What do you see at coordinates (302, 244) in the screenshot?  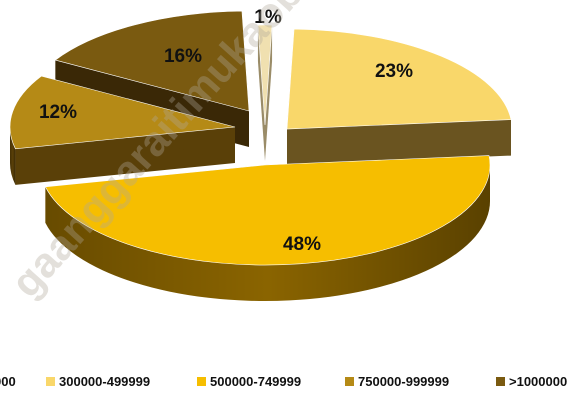 I see `data-label-slice-3: 48%` at bounding box center [302, 244].